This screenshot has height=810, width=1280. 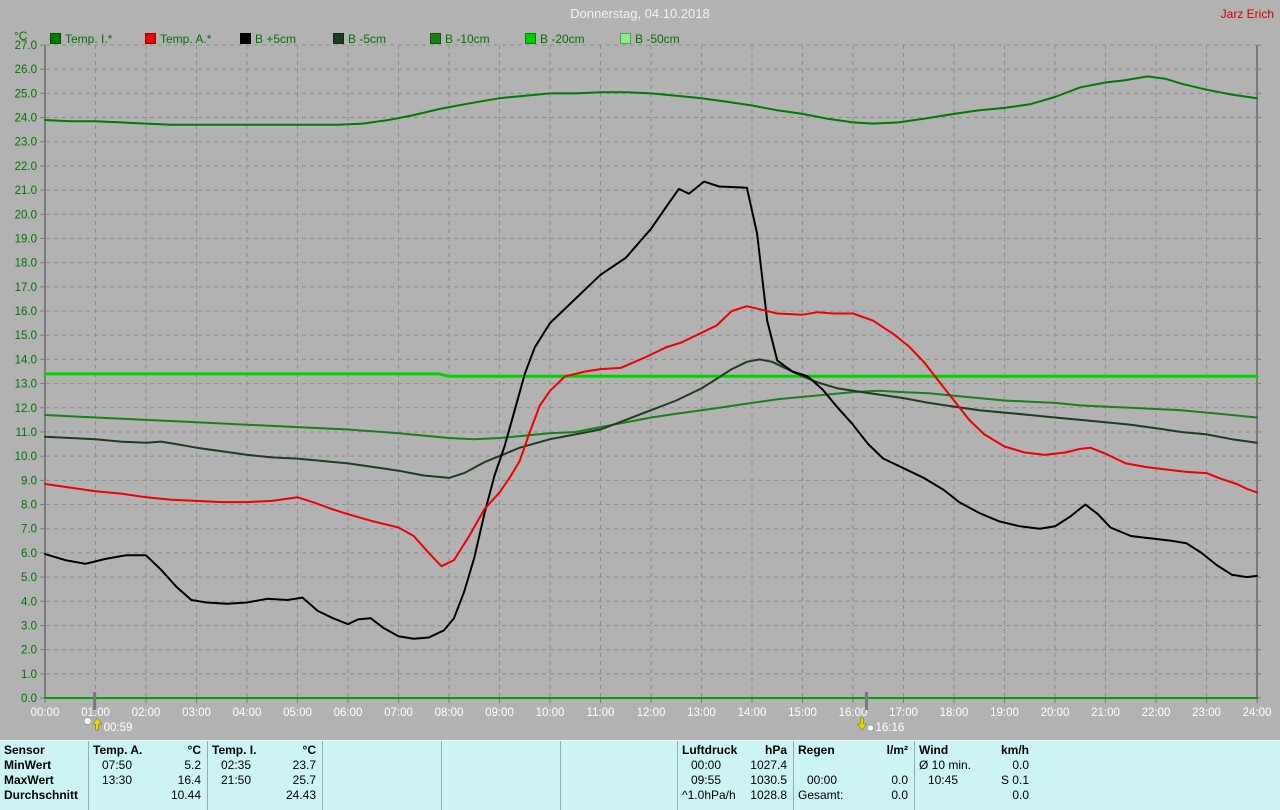 I want to click on author-watermark: Jarz Erich, so click(x=1247, y=14).